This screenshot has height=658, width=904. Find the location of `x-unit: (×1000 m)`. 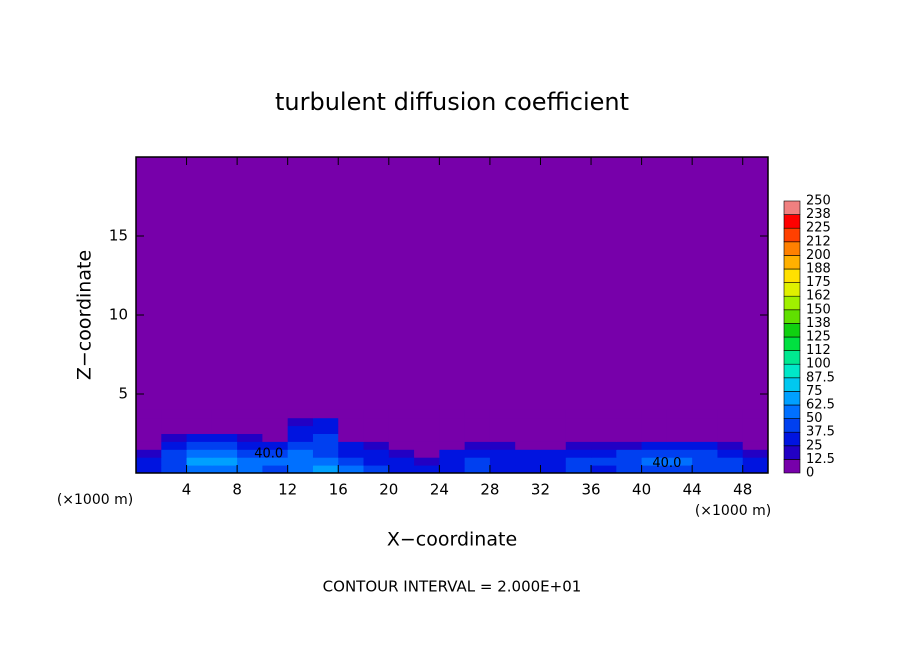

x-unit: (×1000 m) is located at coordinates (95, 500).